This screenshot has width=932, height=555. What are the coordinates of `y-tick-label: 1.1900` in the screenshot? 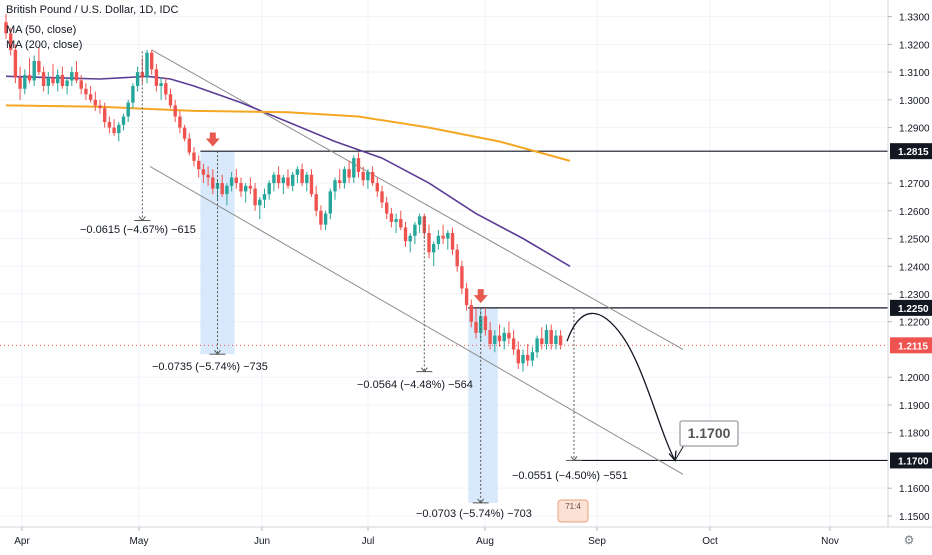 It's located at (914, 406).